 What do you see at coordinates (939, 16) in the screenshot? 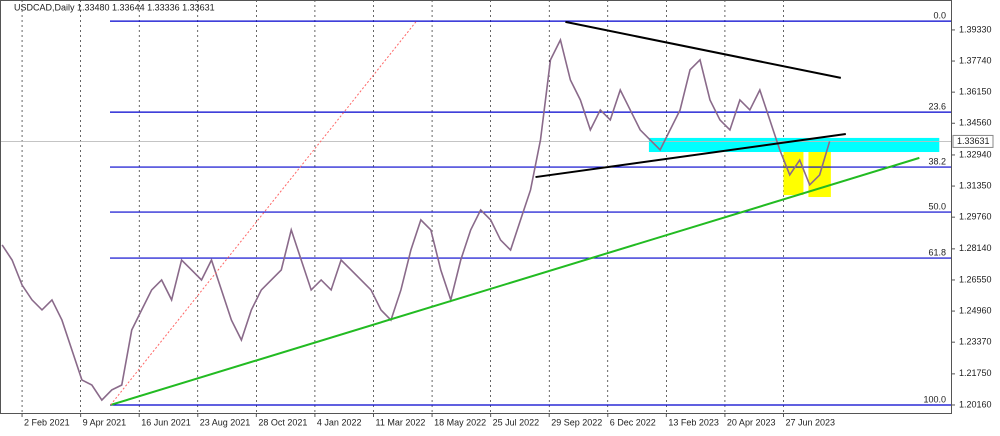
I see `fib-label: 0.0` at bounding box center [939, 16].